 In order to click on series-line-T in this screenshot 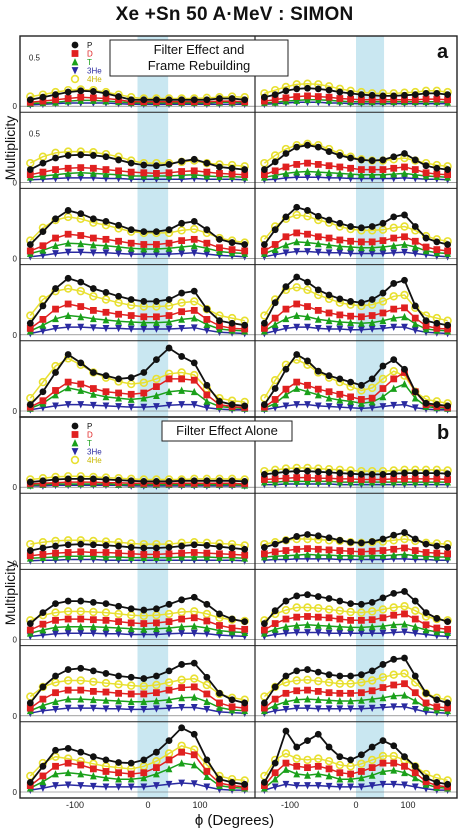, I will do `click(356, 481)`.